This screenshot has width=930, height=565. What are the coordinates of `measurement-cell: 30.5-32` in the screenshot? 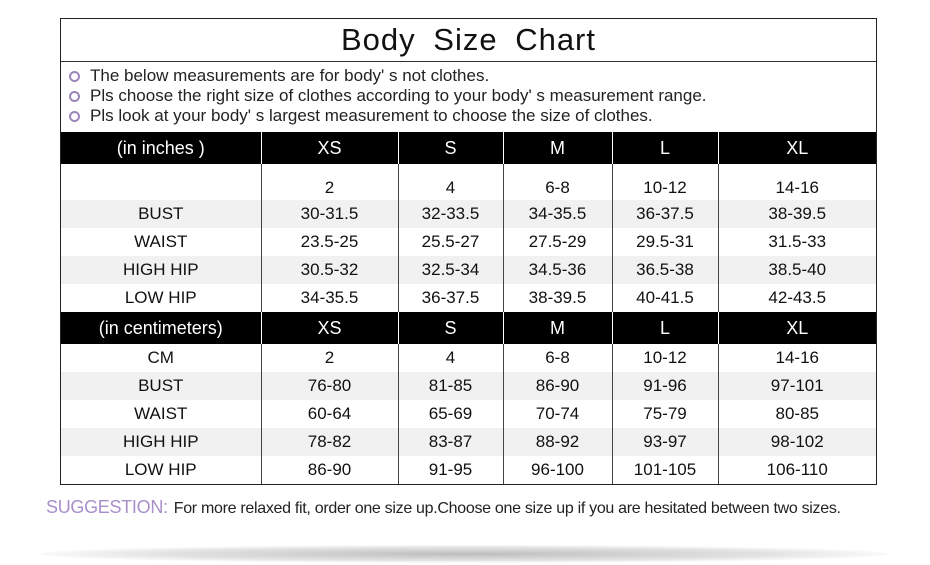 It's located at (329, 270).